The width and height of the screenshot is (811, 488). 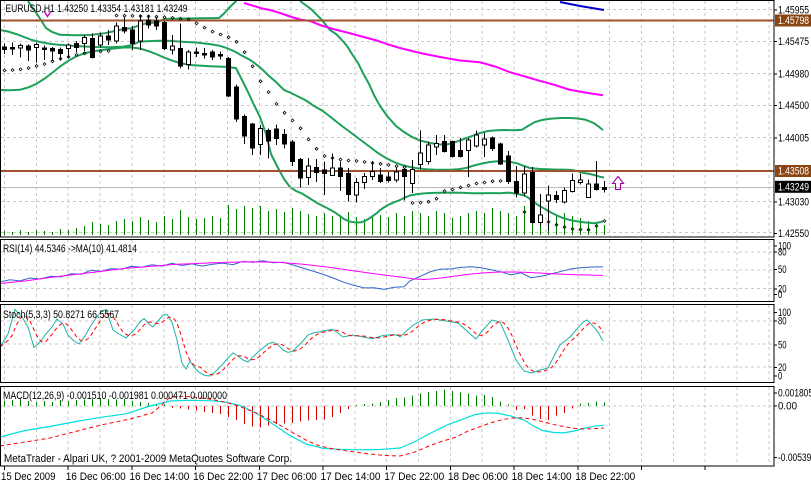 What do you see at coordinates (793, 138) in the screenshot?
I see `svg-text: 1.44005` at bounding box center [793, 138].